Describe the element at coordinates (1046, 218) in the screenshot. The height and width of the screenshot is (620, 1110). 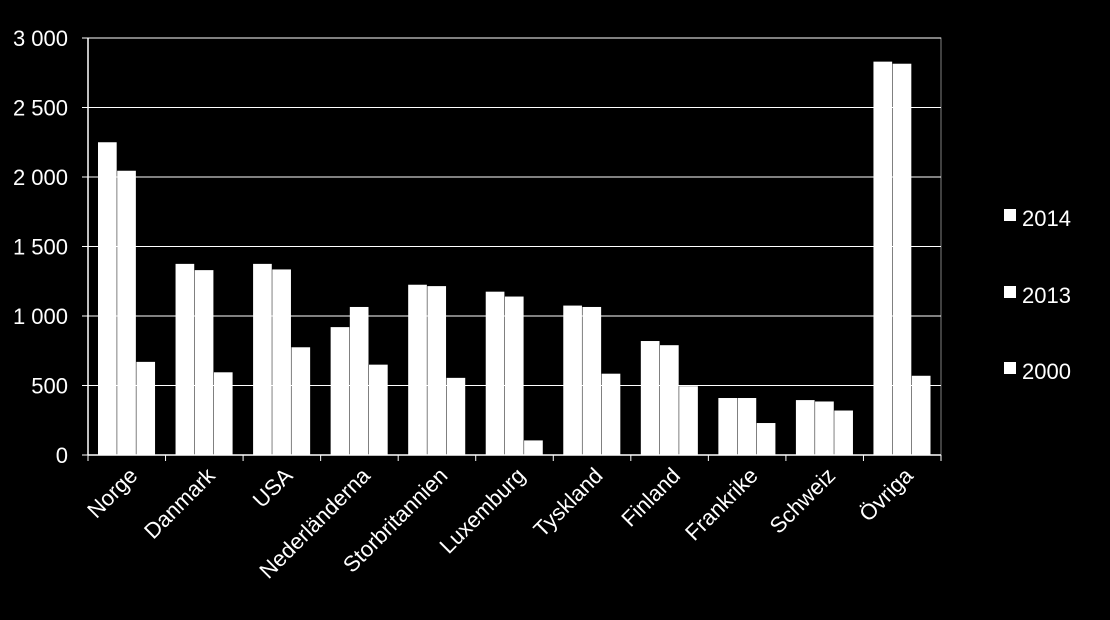
I see `legend-label: 2014` at that location.